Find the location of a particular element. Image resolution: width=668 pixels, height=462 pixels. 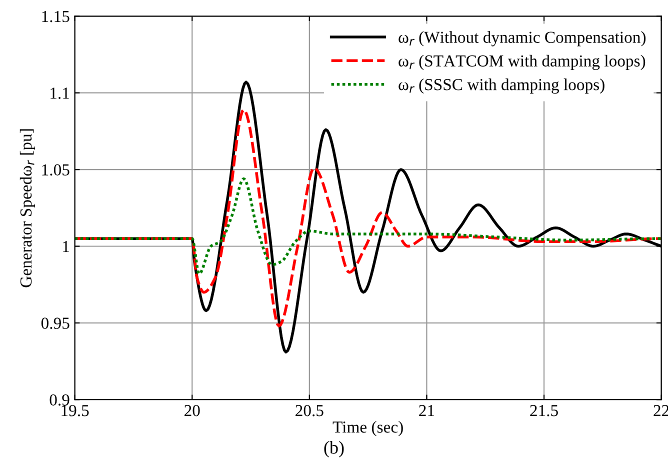

legend-label: ω$_{r}$ (STATCOM with damping loops) is located at coordinates (522, 62).